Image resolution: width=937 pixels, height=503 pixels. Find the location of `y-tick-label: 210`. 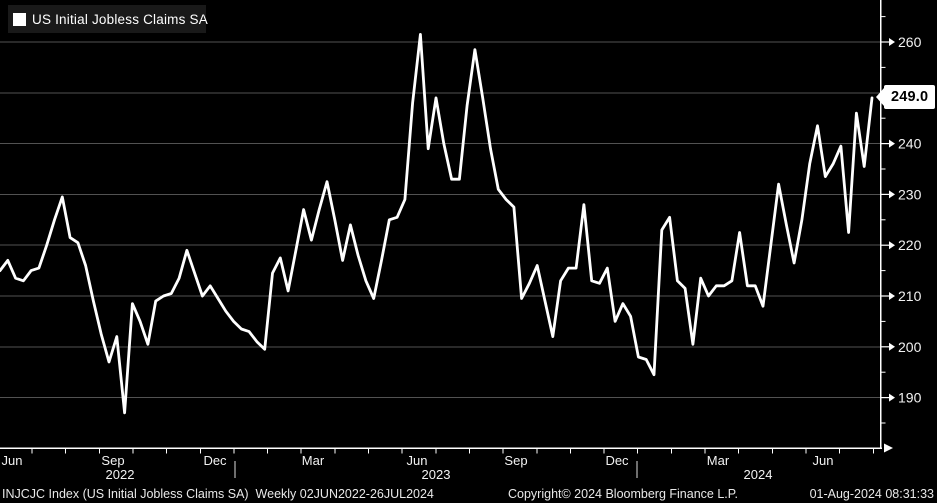

y-tick-label: 210 is located at coordinates (910, 296).